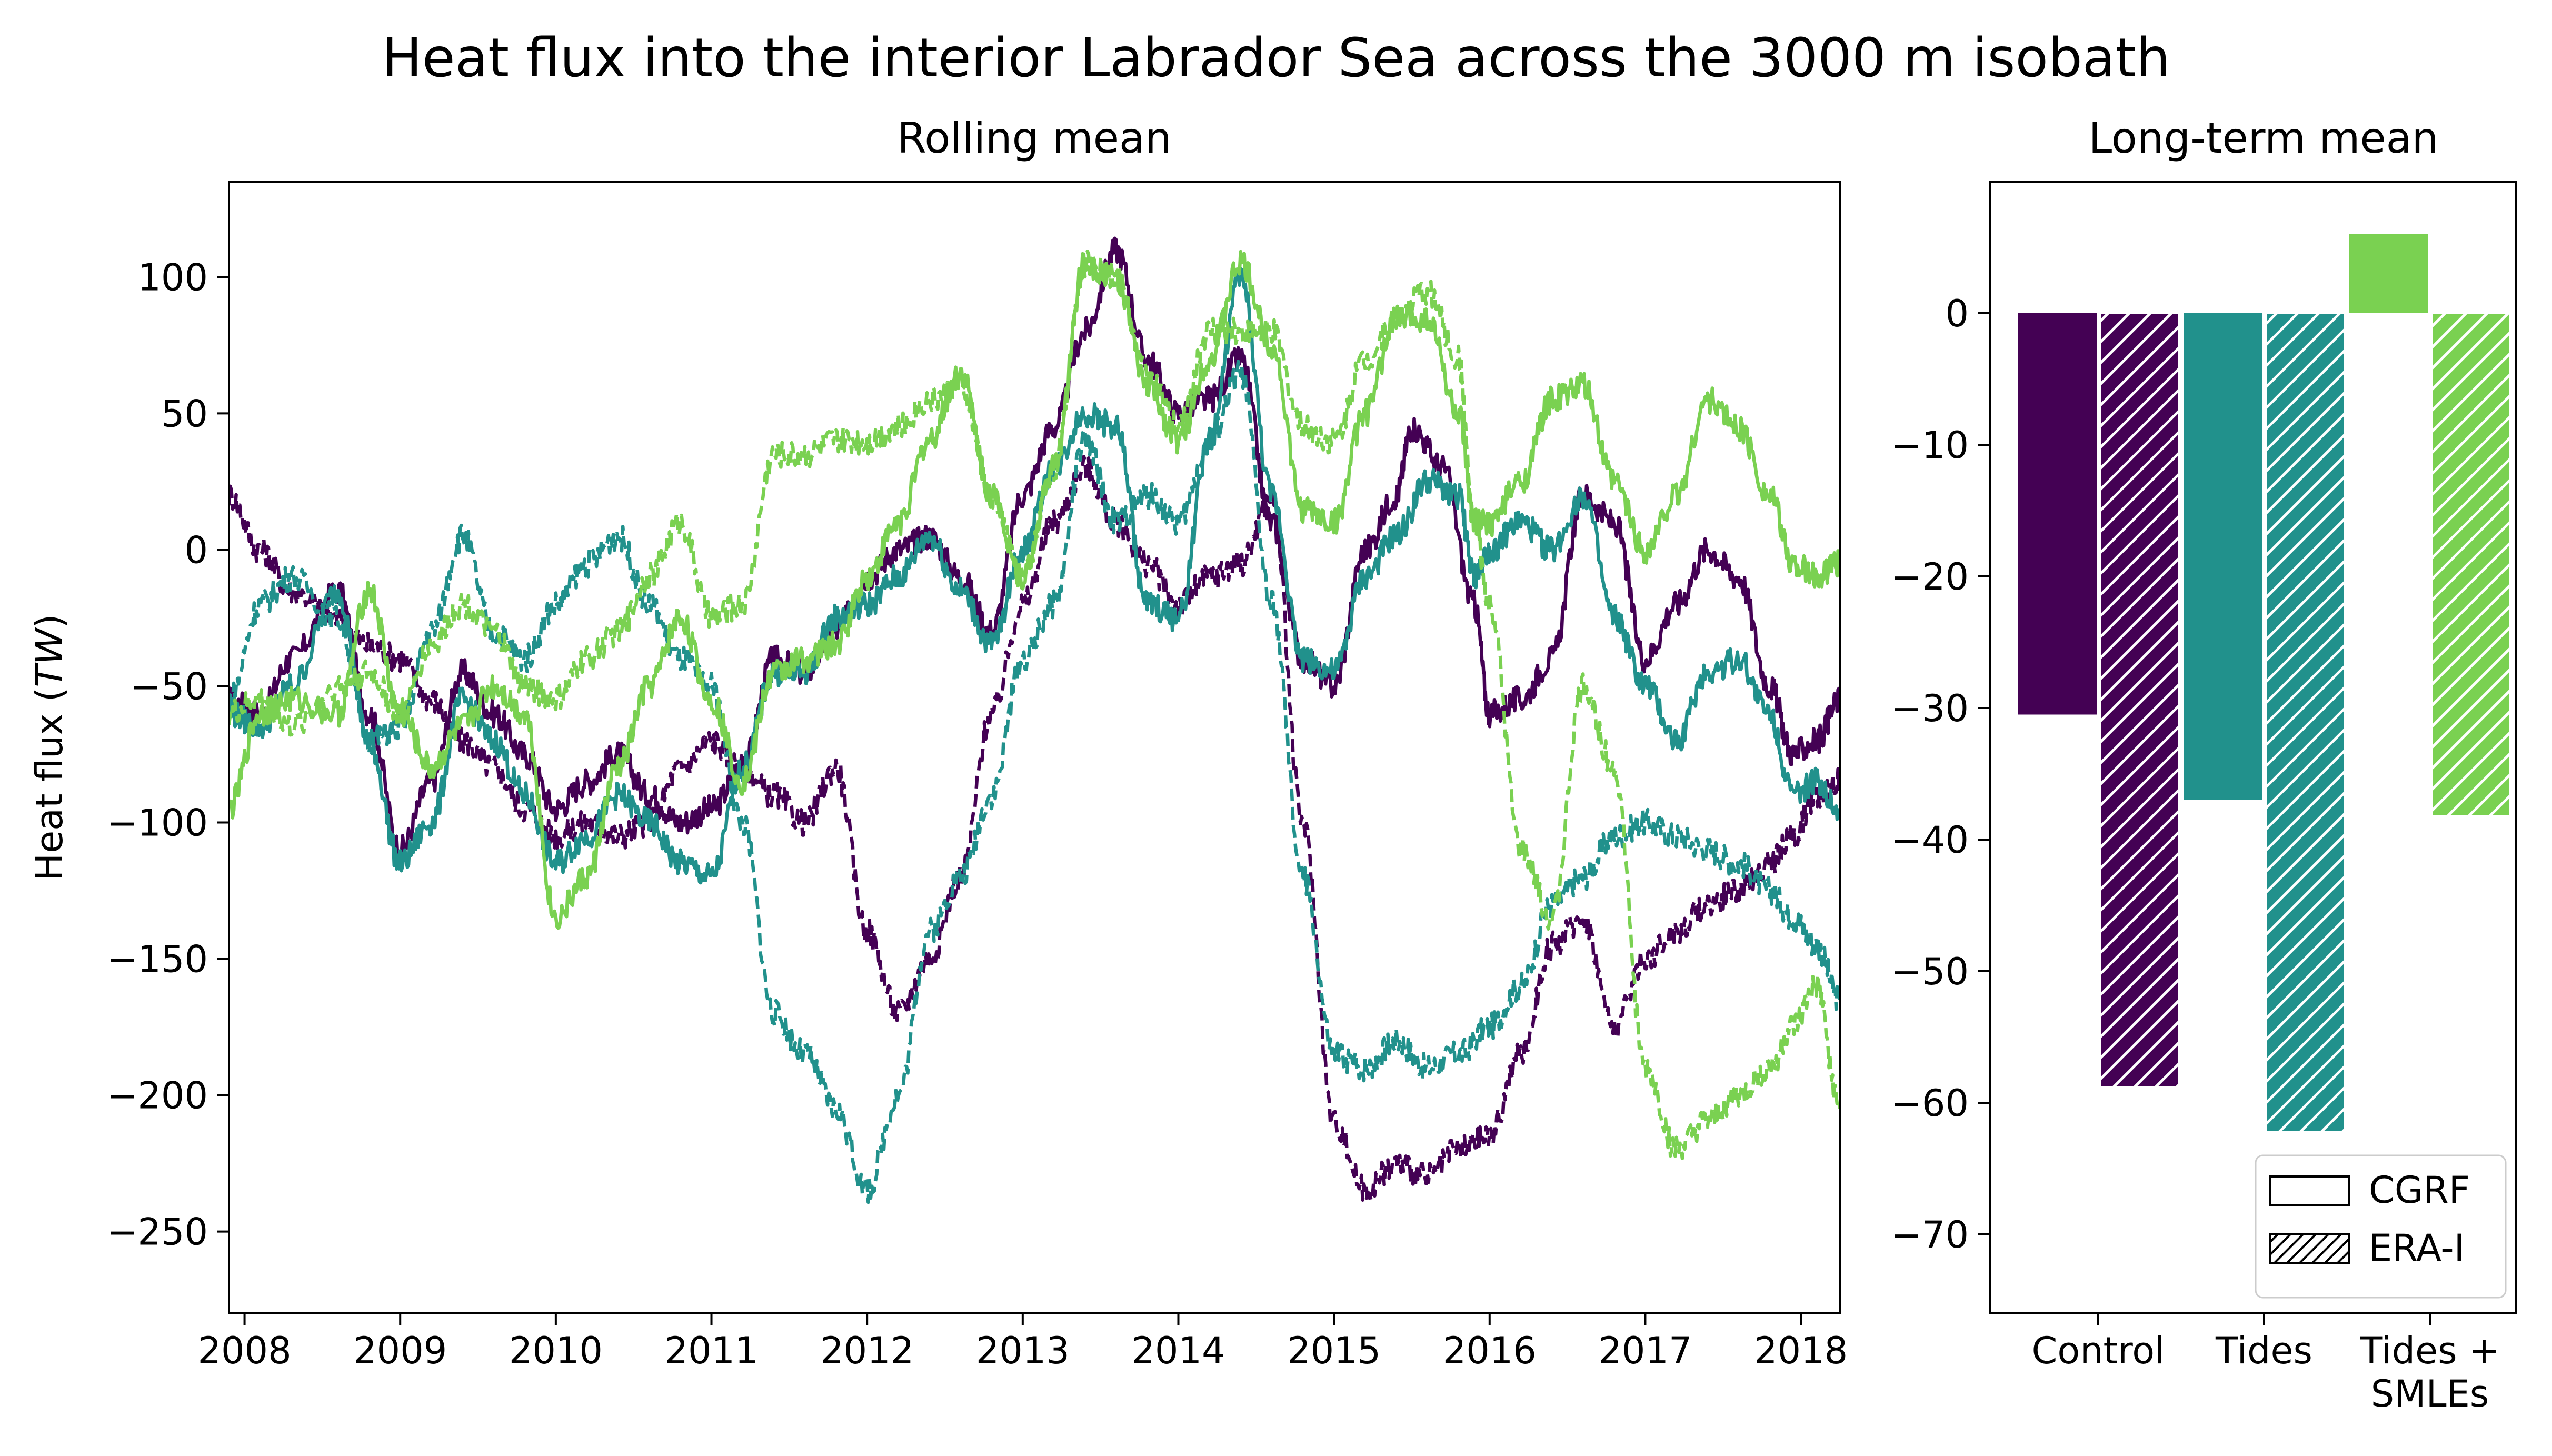  What do you see at coordinates (1801, 1350) in the screenshot?
I see `x-tick-label: 2018` at bounding box center [1801, 1350].